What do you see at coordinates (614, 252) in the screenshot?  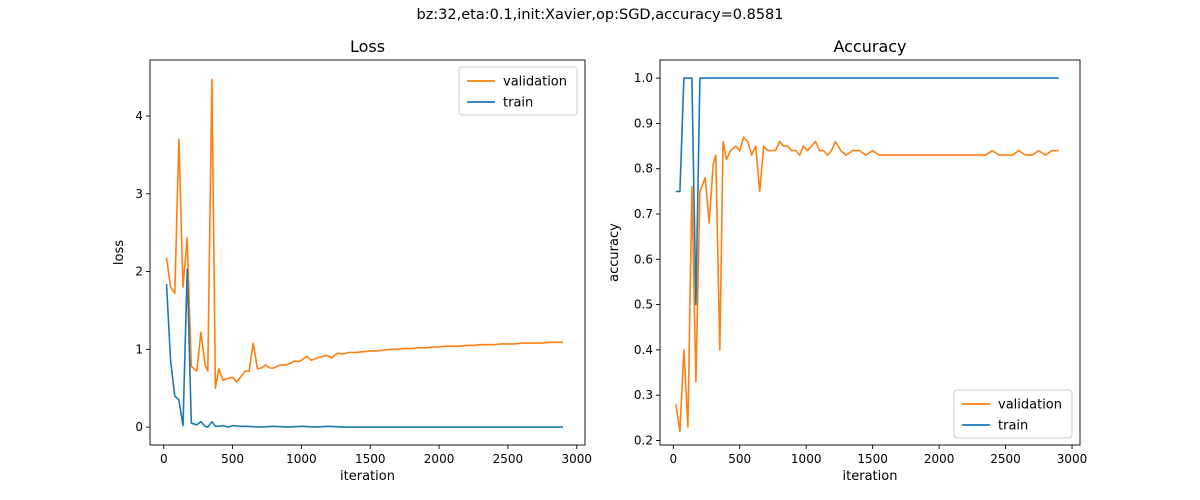 I see `accuracy-ylabel: accuracy` at bounding box center [614, 252].